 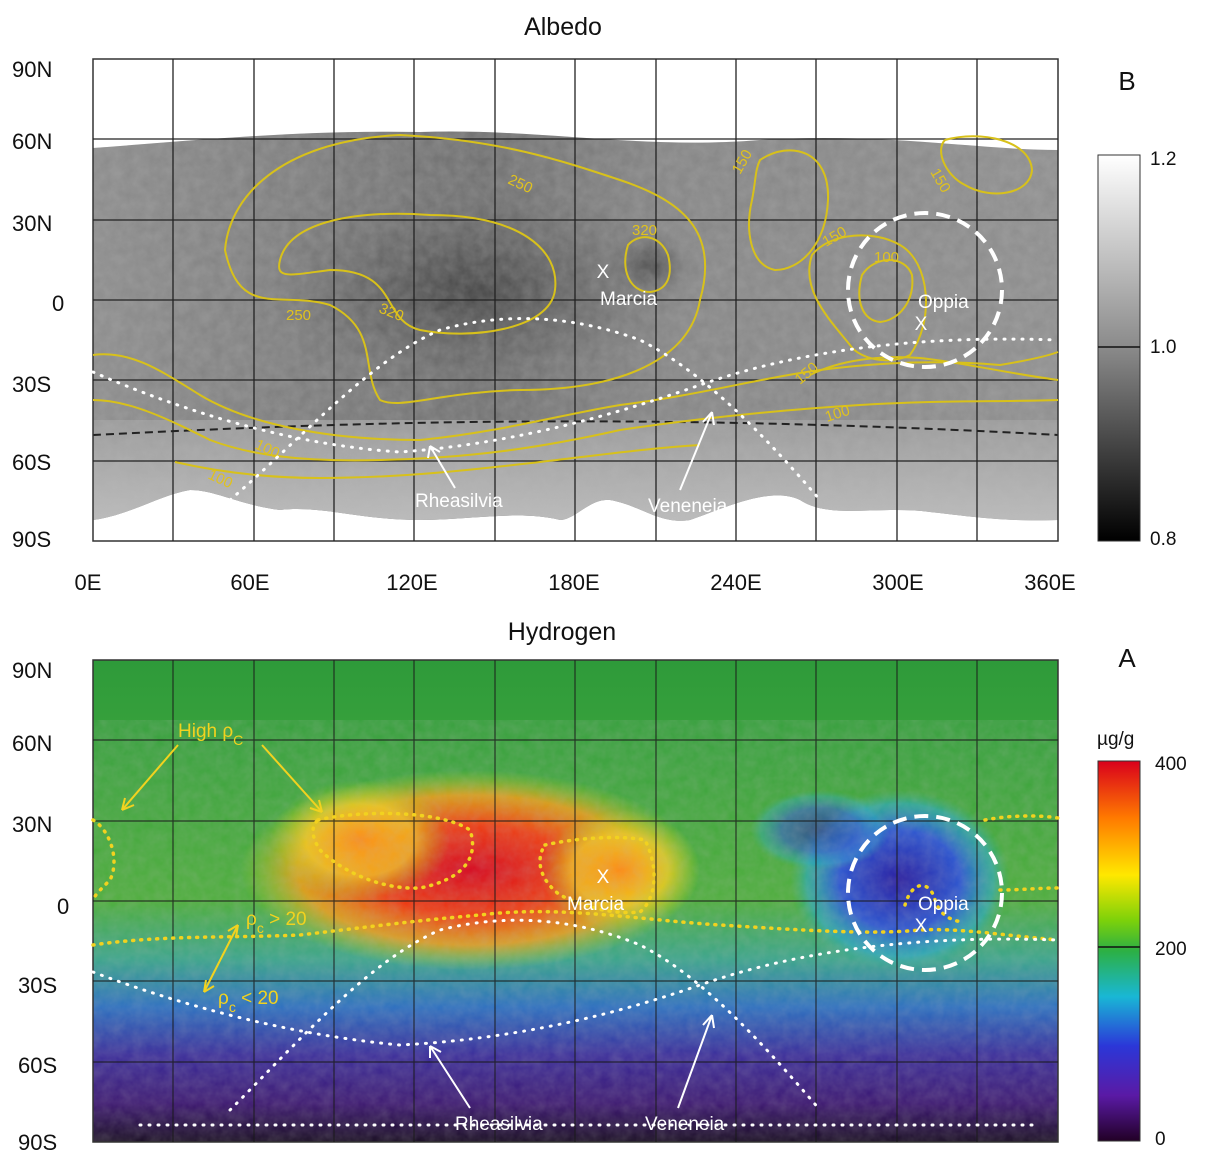 I want to click on hydrogen-oppia-label: Oppia, so click(x=943, y=904).